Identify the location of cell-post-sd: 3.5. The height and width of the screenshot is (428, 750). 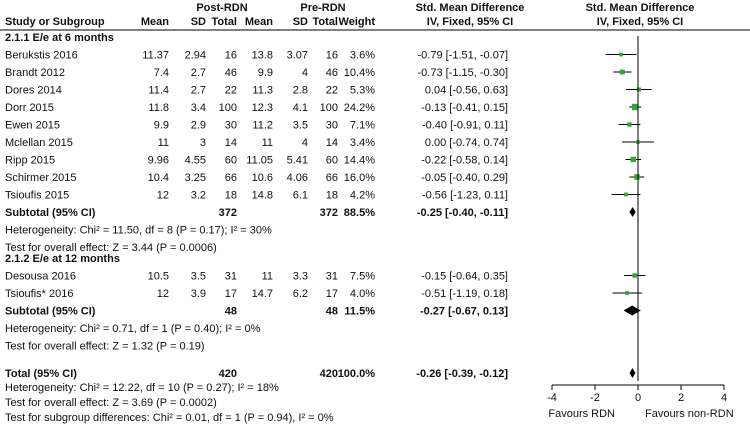
(198, 277).